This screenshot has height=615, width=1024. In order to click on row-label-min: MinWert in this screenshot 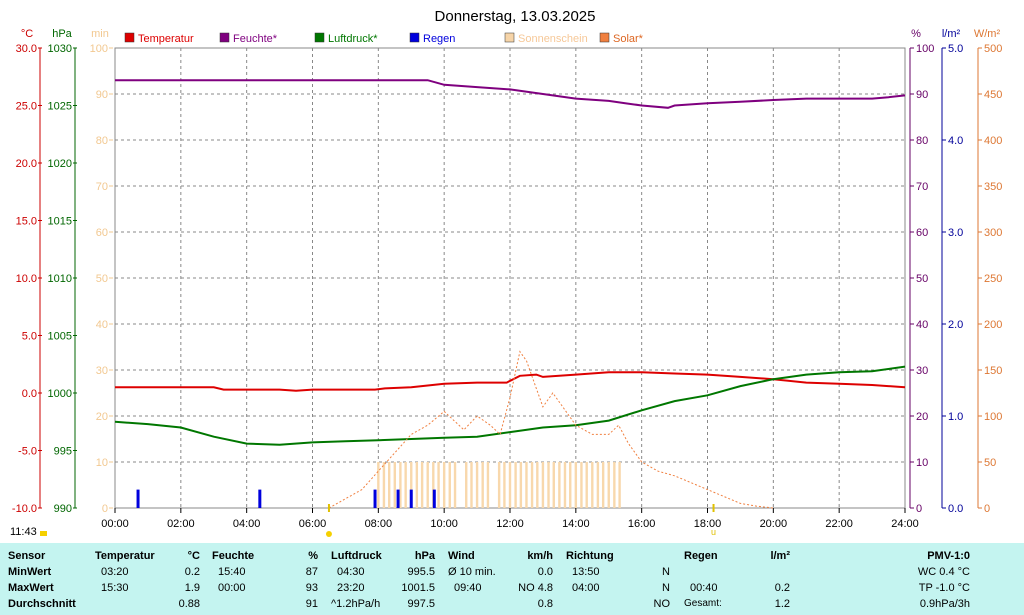, I will do `click(30, 572)`.